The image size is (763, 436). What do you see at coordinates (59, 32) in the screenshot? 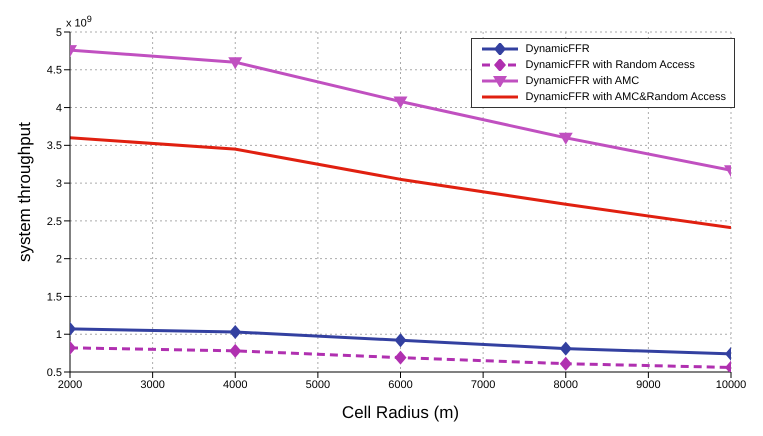
I see `y-tick-label: 5` at bounding box center [59, 32].